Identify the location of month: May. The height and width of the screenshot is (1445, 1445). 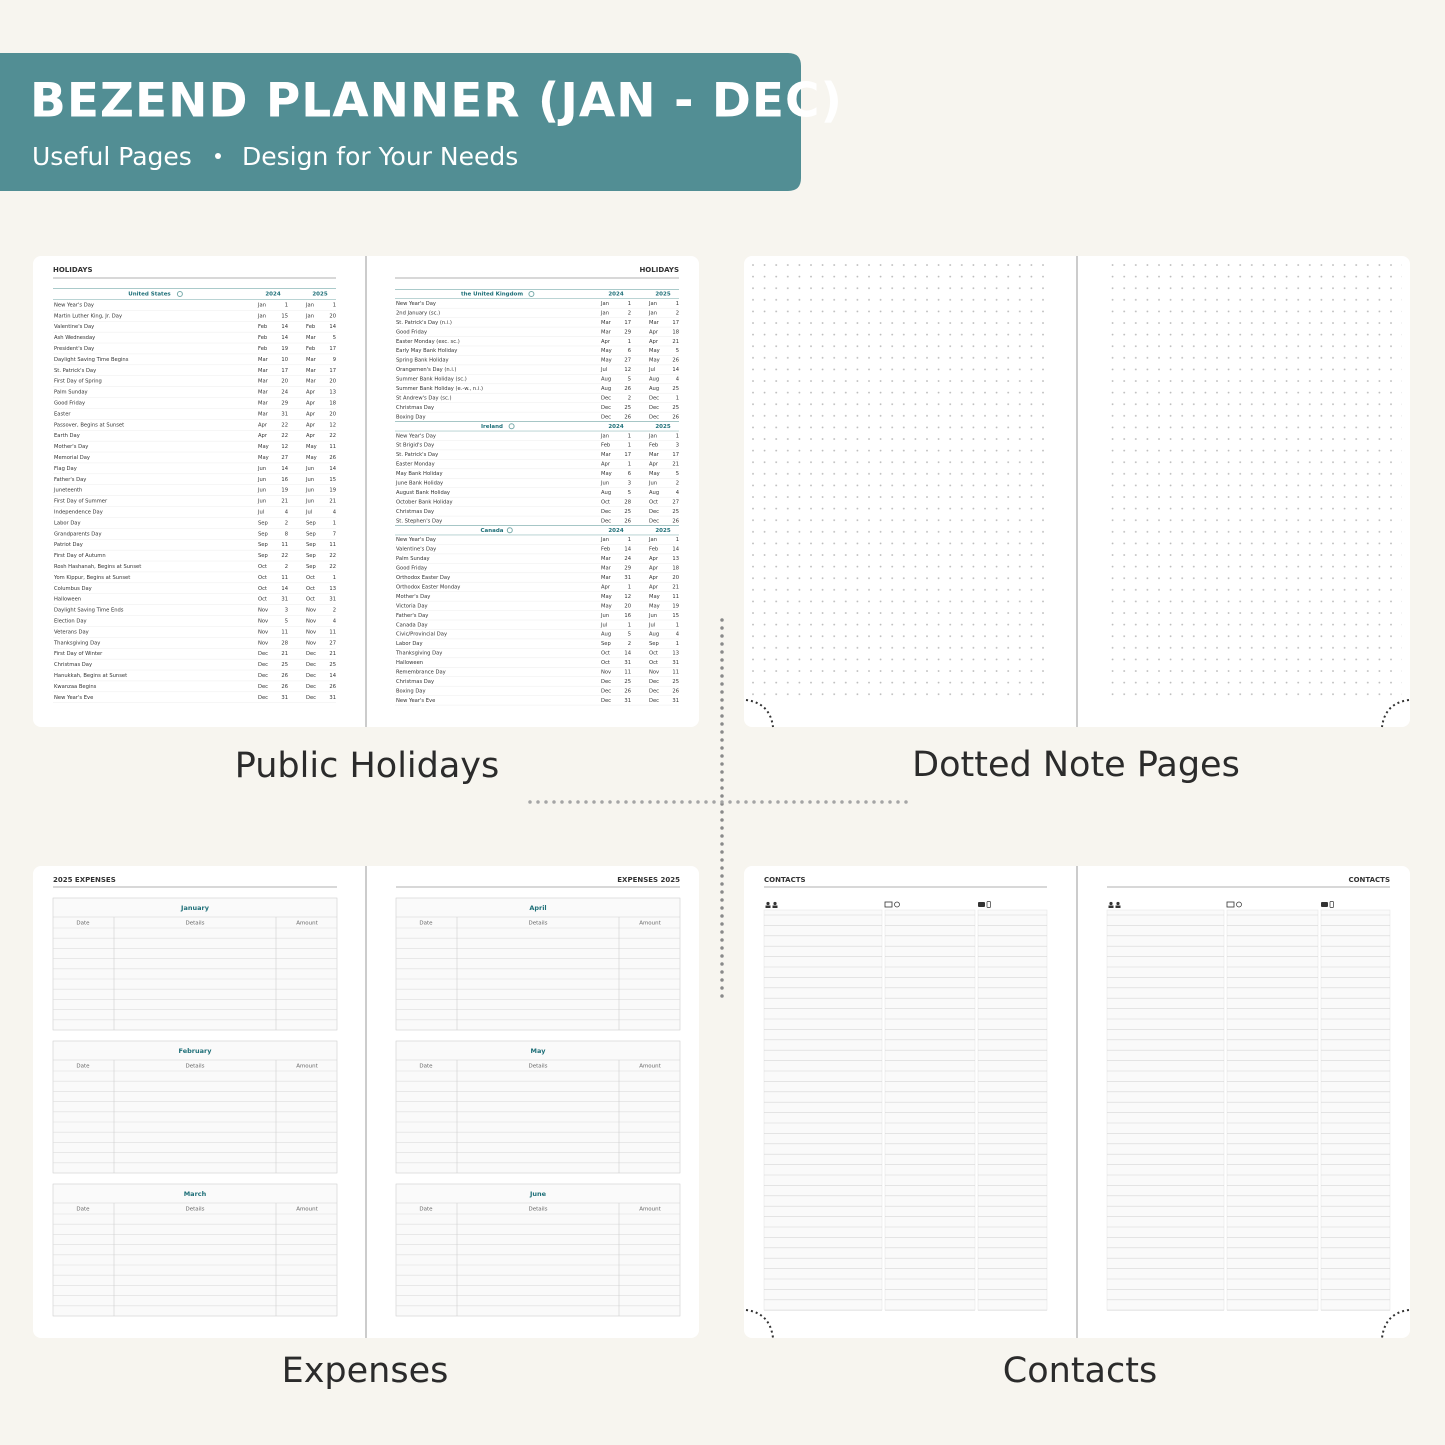
(263, 458).